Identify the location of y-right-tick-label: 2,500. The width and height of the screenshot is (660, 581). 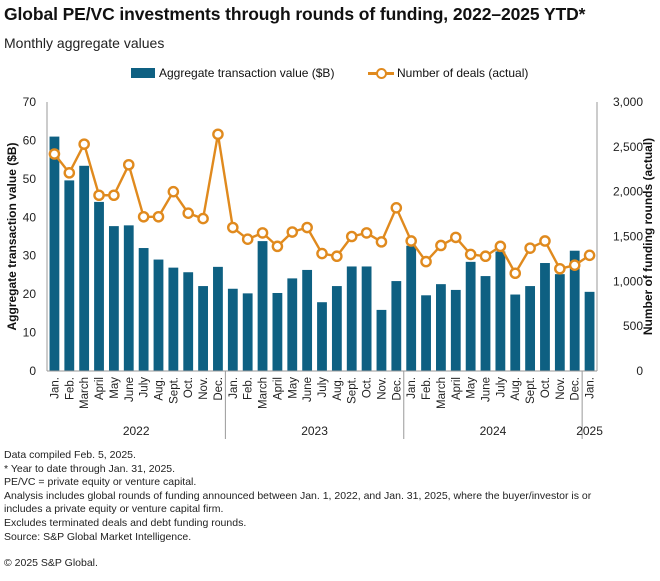
(628, 147).